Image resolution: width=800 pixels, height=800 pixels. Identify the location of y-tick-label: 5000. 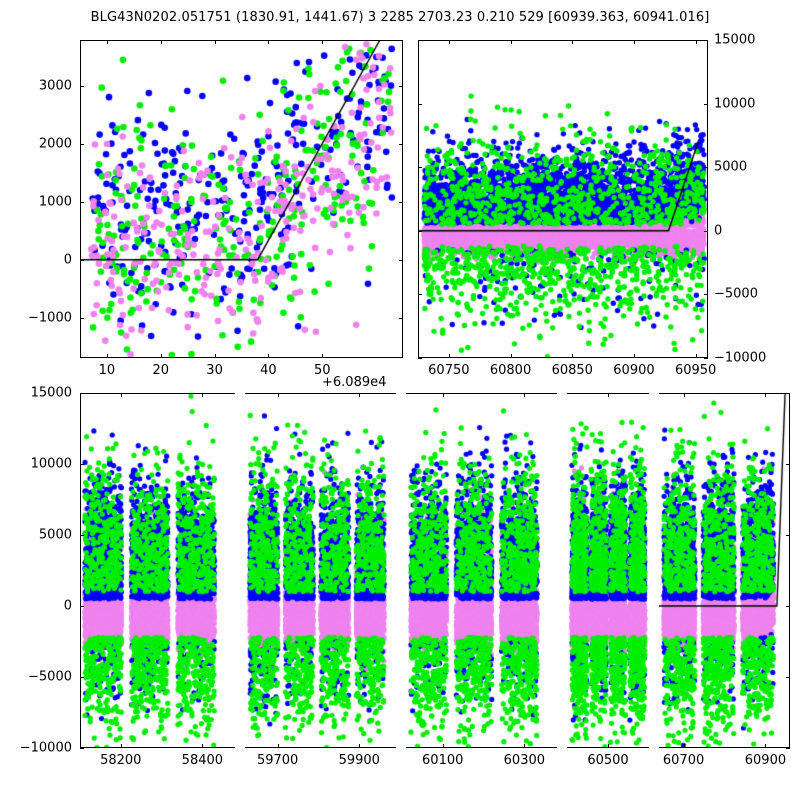
(731, 167).